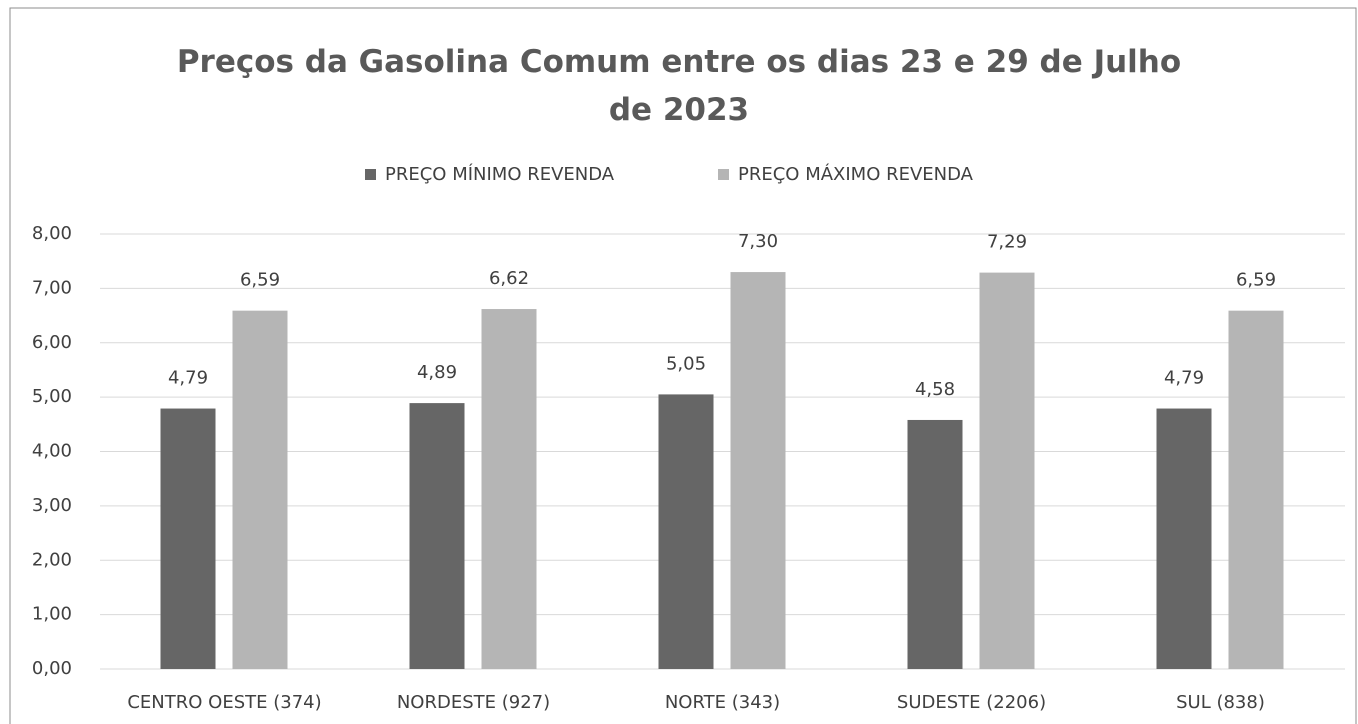 This screenshot has width=1358, height=724. I want to click on data-label: 5,05, so click(686, 363).